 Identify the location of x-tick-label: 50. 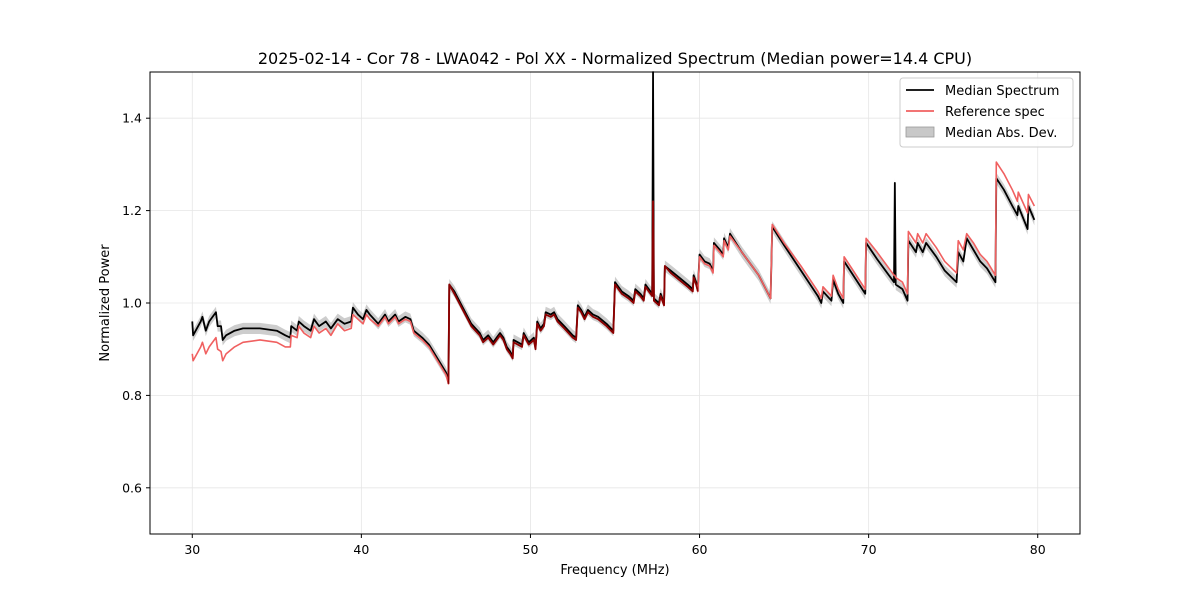
(531, 549).